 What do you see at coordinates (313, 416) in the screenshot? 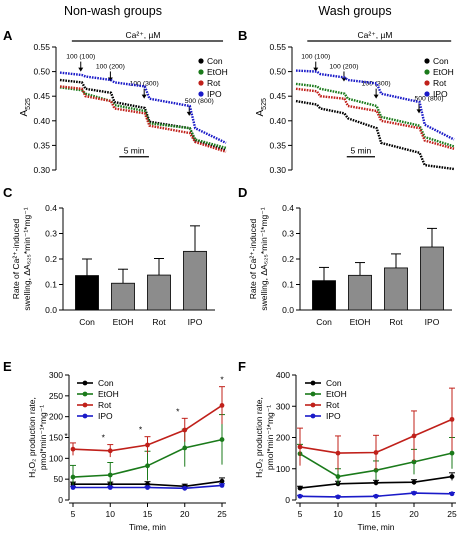
I see `panel-f-legend-marker-ipo` at bounding box center [313, 416].